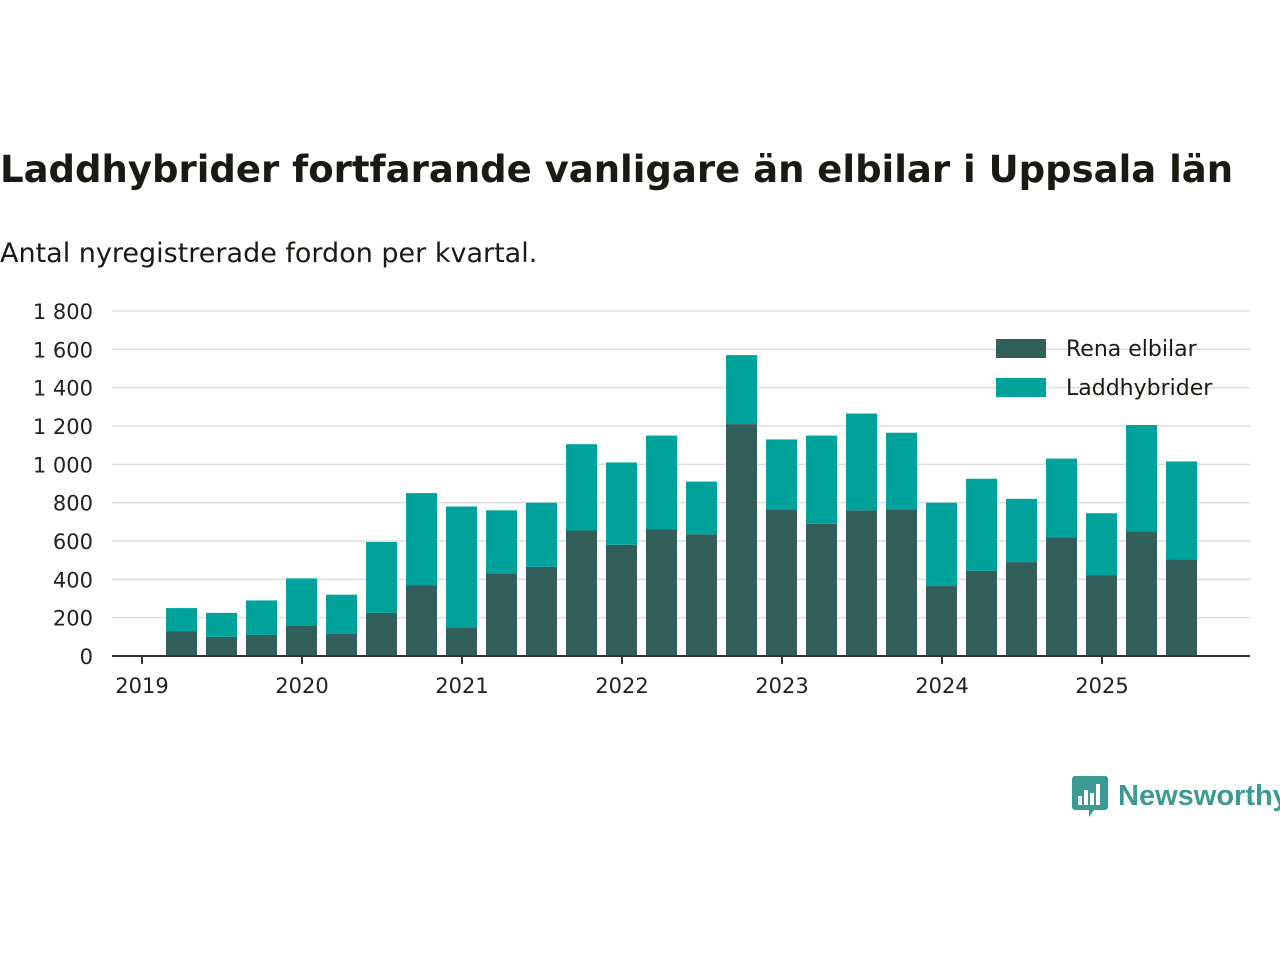 Image resolution: width=1280 pixels, height=960 pixels. I want to click on y-tick-label: 1 400, so click(63, 389).